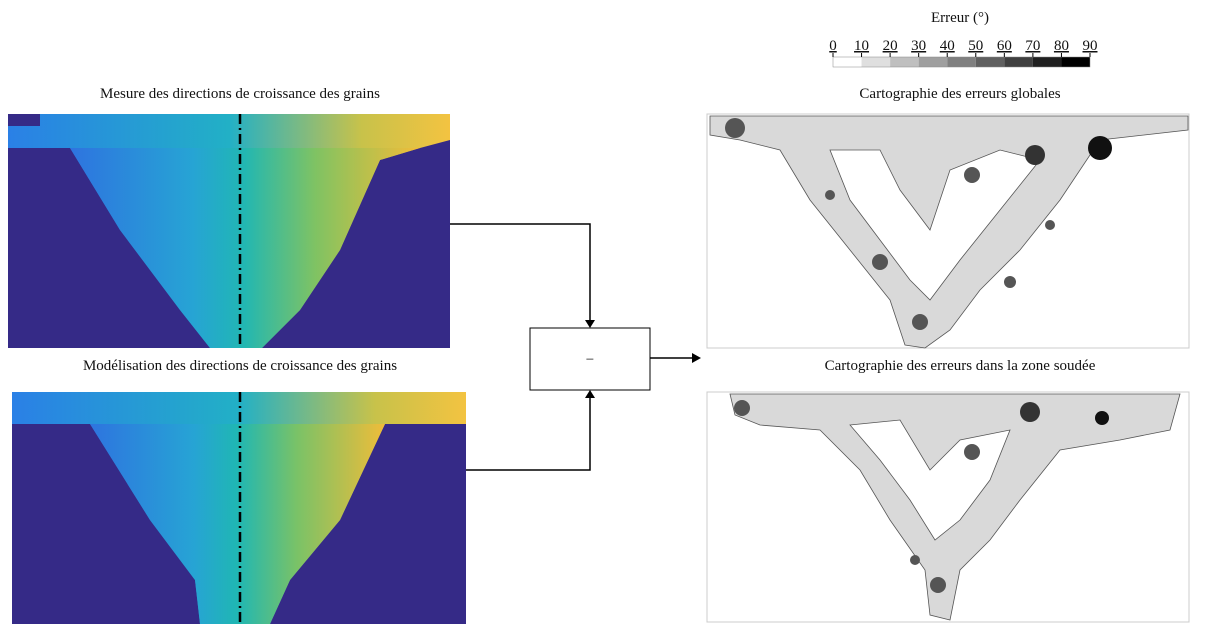  Describe the element at coordinates (975, 46) in the screenshot. I see `colorbar-tick-label: 50` at that location.